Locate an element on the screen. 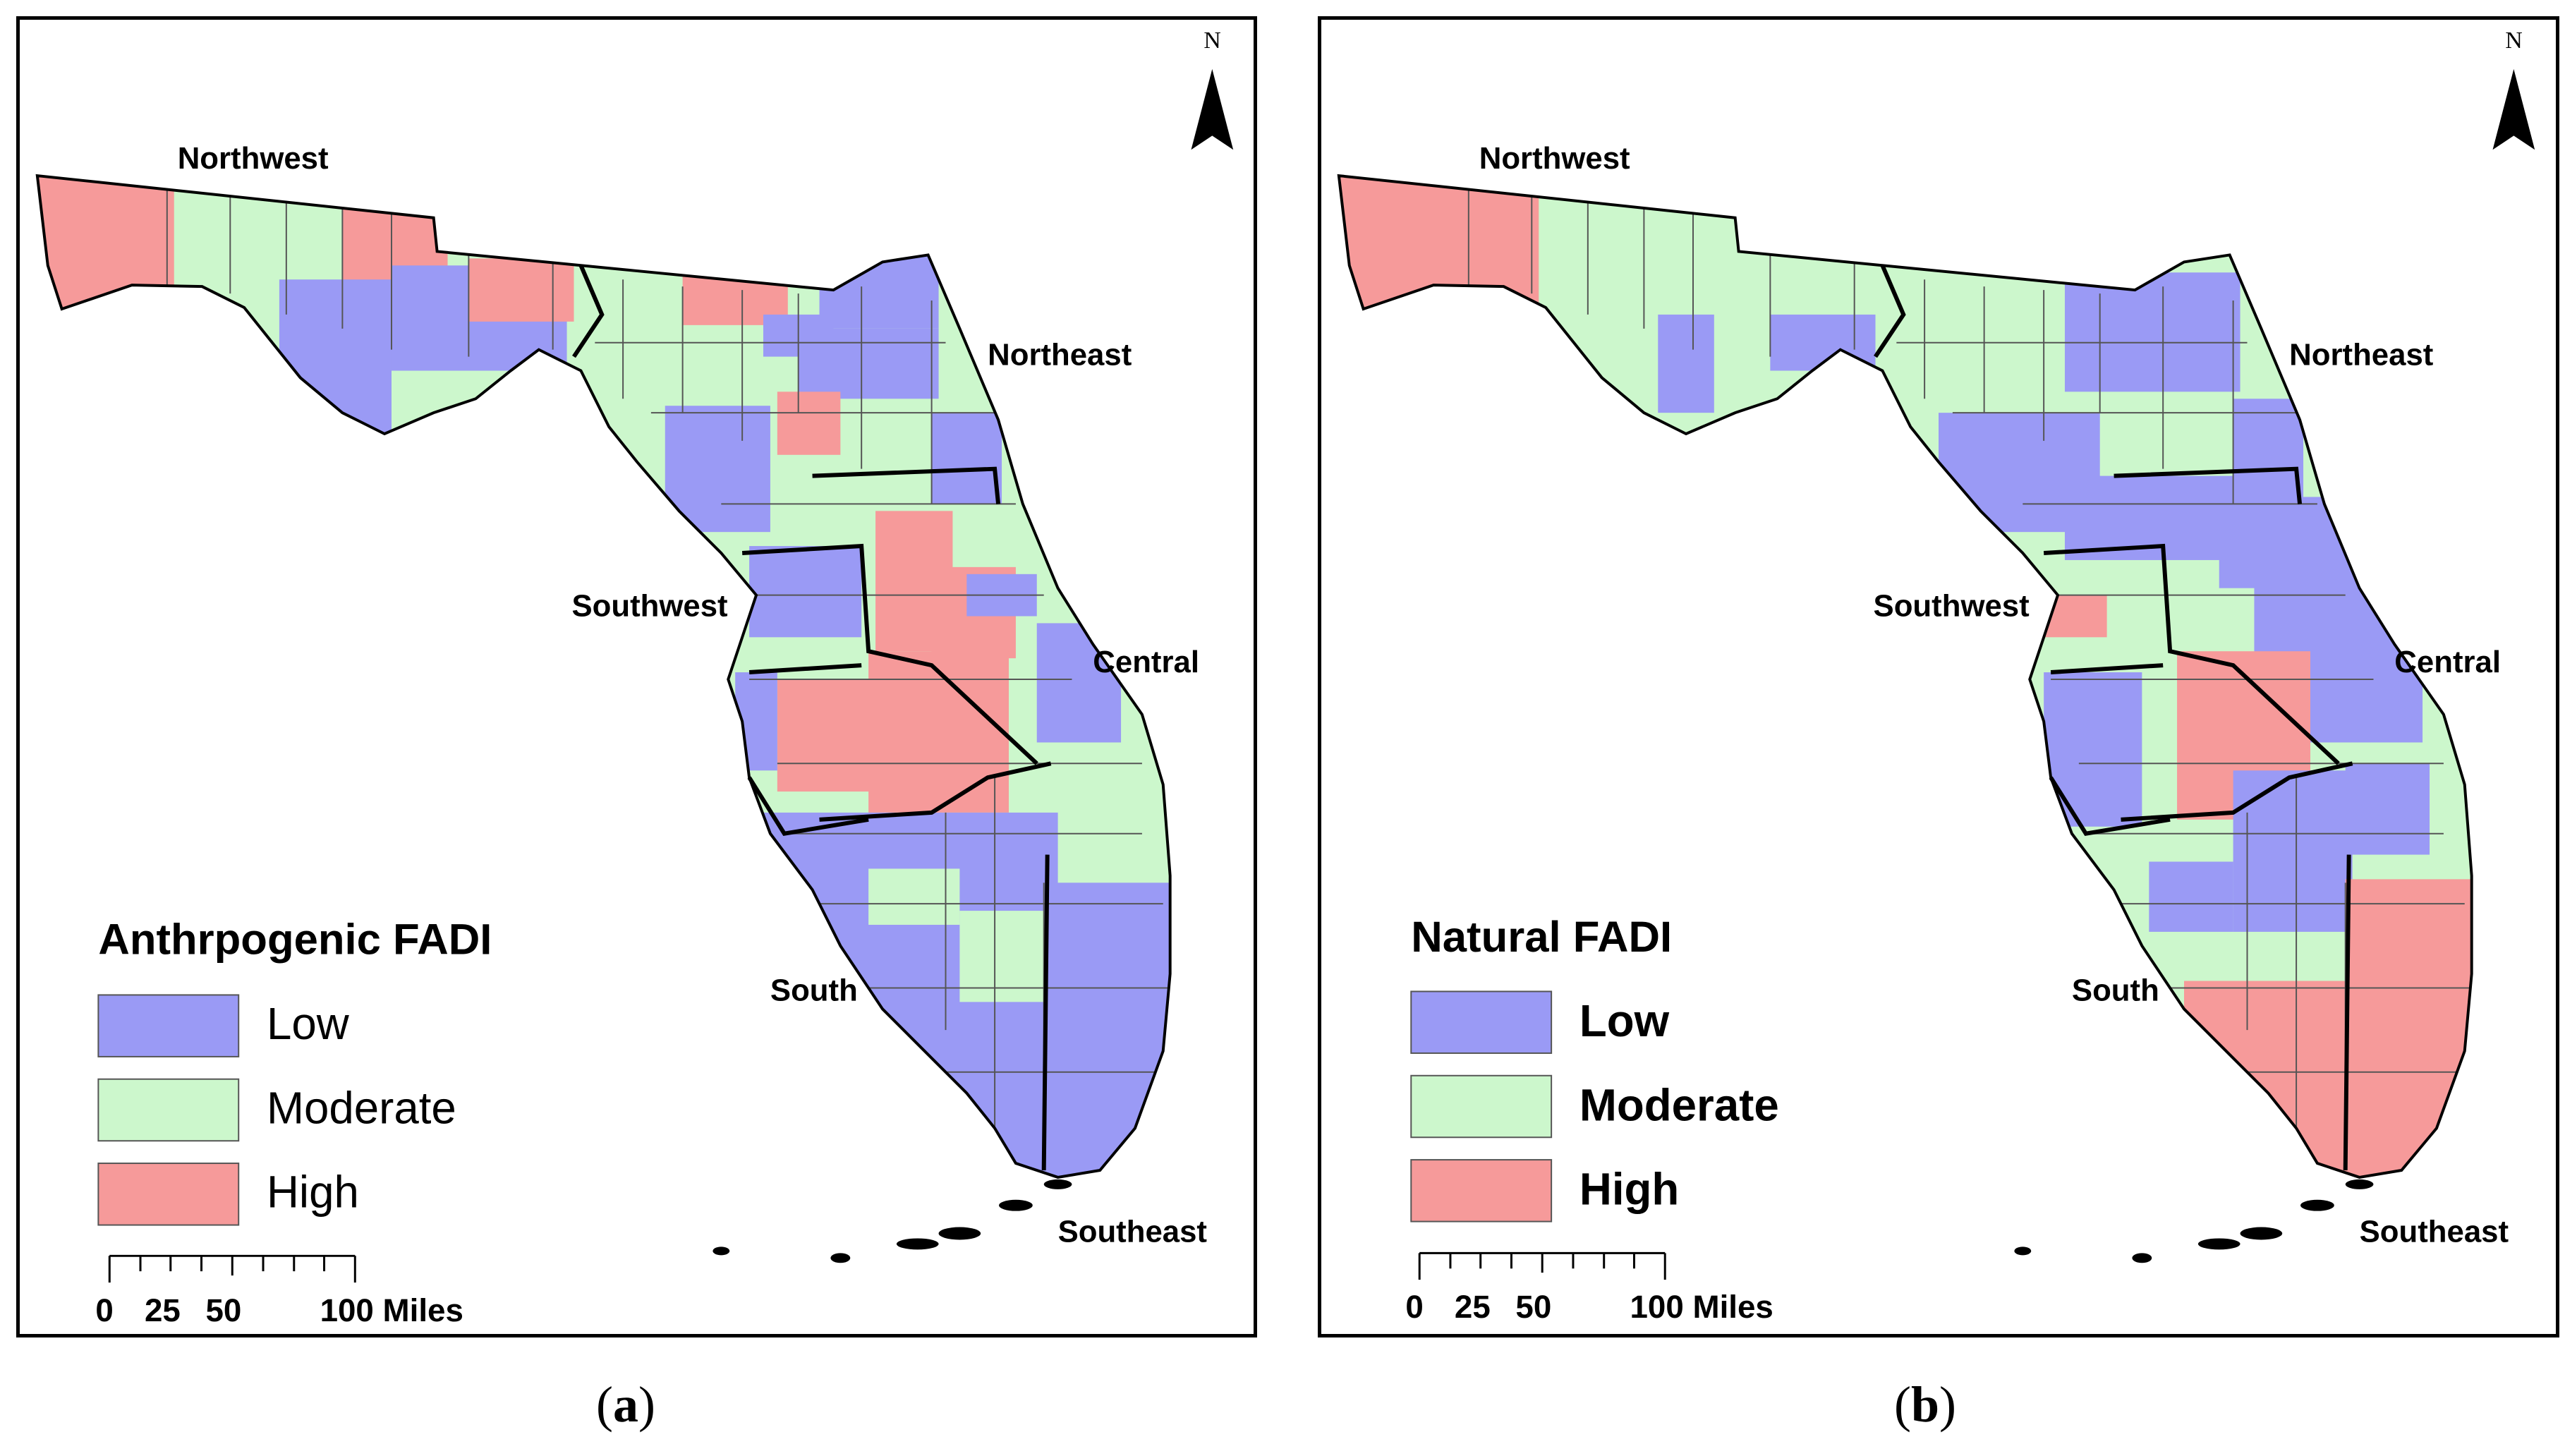 This screenshot has width=2565, height=1456. north-arrow-b: N is located at coordinates (2513, 89).